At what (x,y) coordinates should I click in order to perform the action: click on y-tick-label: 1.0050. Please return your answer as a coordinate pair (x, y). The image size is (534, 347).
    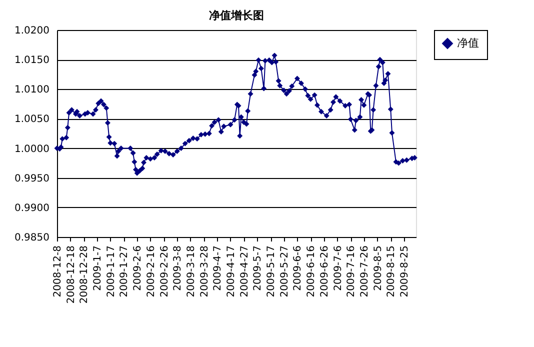
    Looking at the image, I should click on (32, 120).